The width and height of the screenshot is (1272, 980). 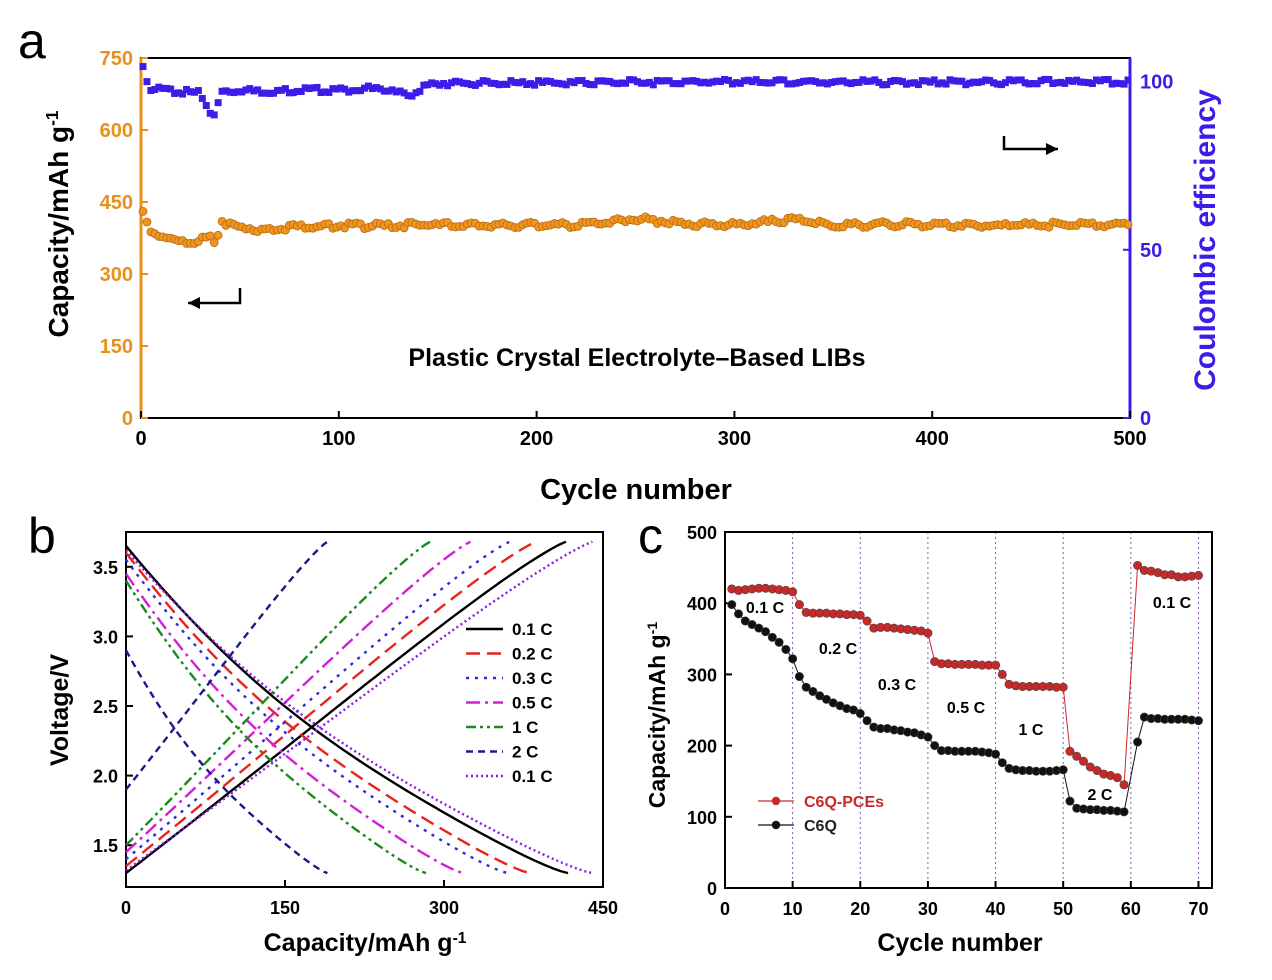 I want to click on panel-label-a: a, so click(x=32, y=41).